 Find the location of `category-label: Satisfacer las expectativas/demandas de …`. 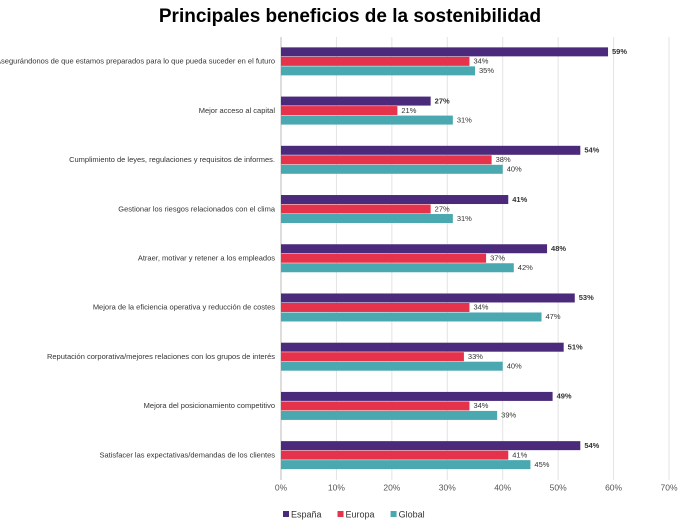

category-label: Satisfacer las expectativas/demandas de … is located at coordinates (187, 454).